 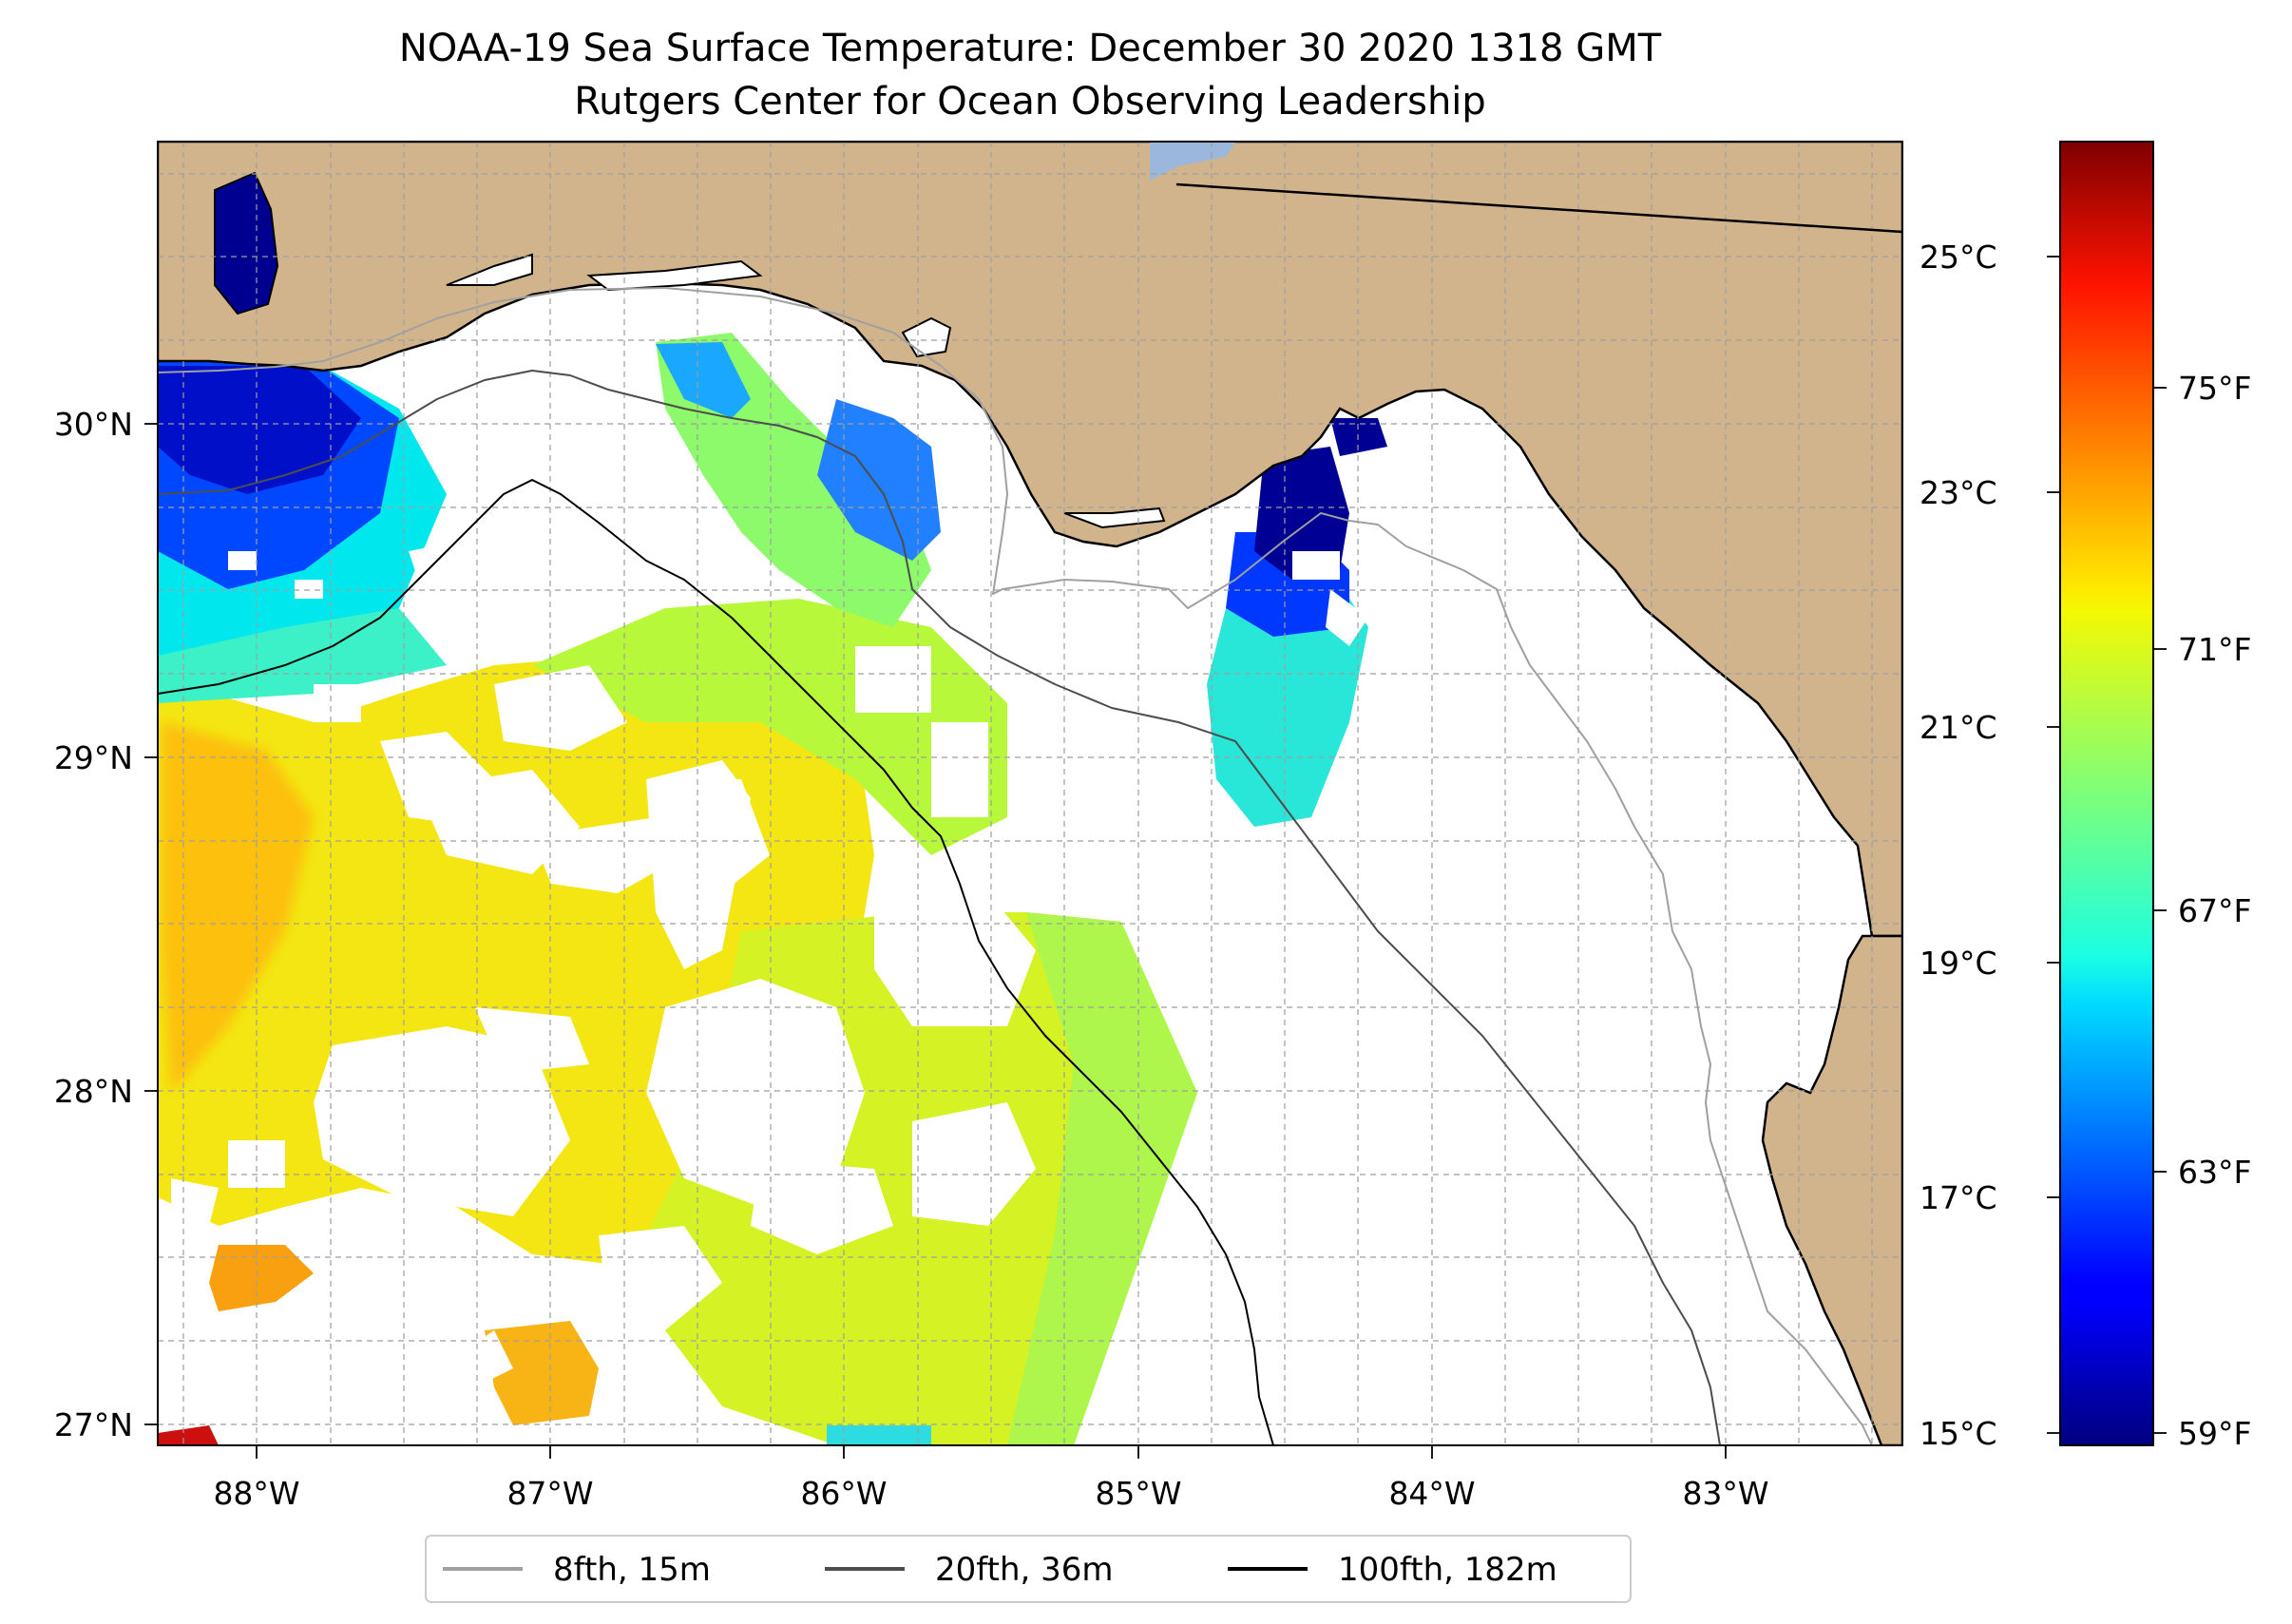 What do you see at coordinates (2214, 1172) in the screenshot?
I see `fahrenheit-tick-label: 63°F` at bounding box center [2214, 1172].